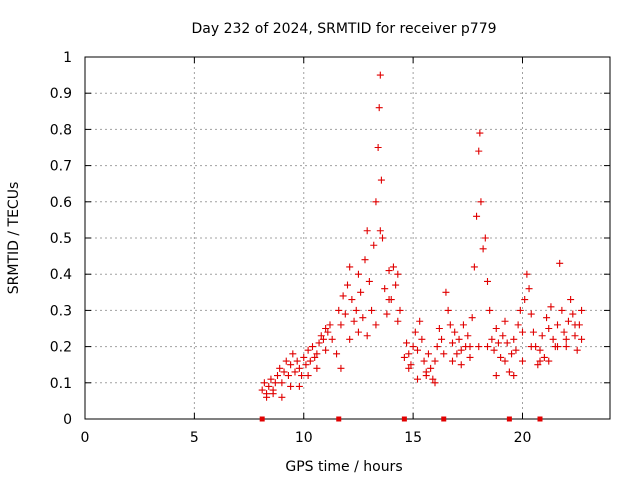  What do you see at coordinates (194, 438) in the screenshot?
I see `x-tick-label: 5` at bounding box center [194, 438].